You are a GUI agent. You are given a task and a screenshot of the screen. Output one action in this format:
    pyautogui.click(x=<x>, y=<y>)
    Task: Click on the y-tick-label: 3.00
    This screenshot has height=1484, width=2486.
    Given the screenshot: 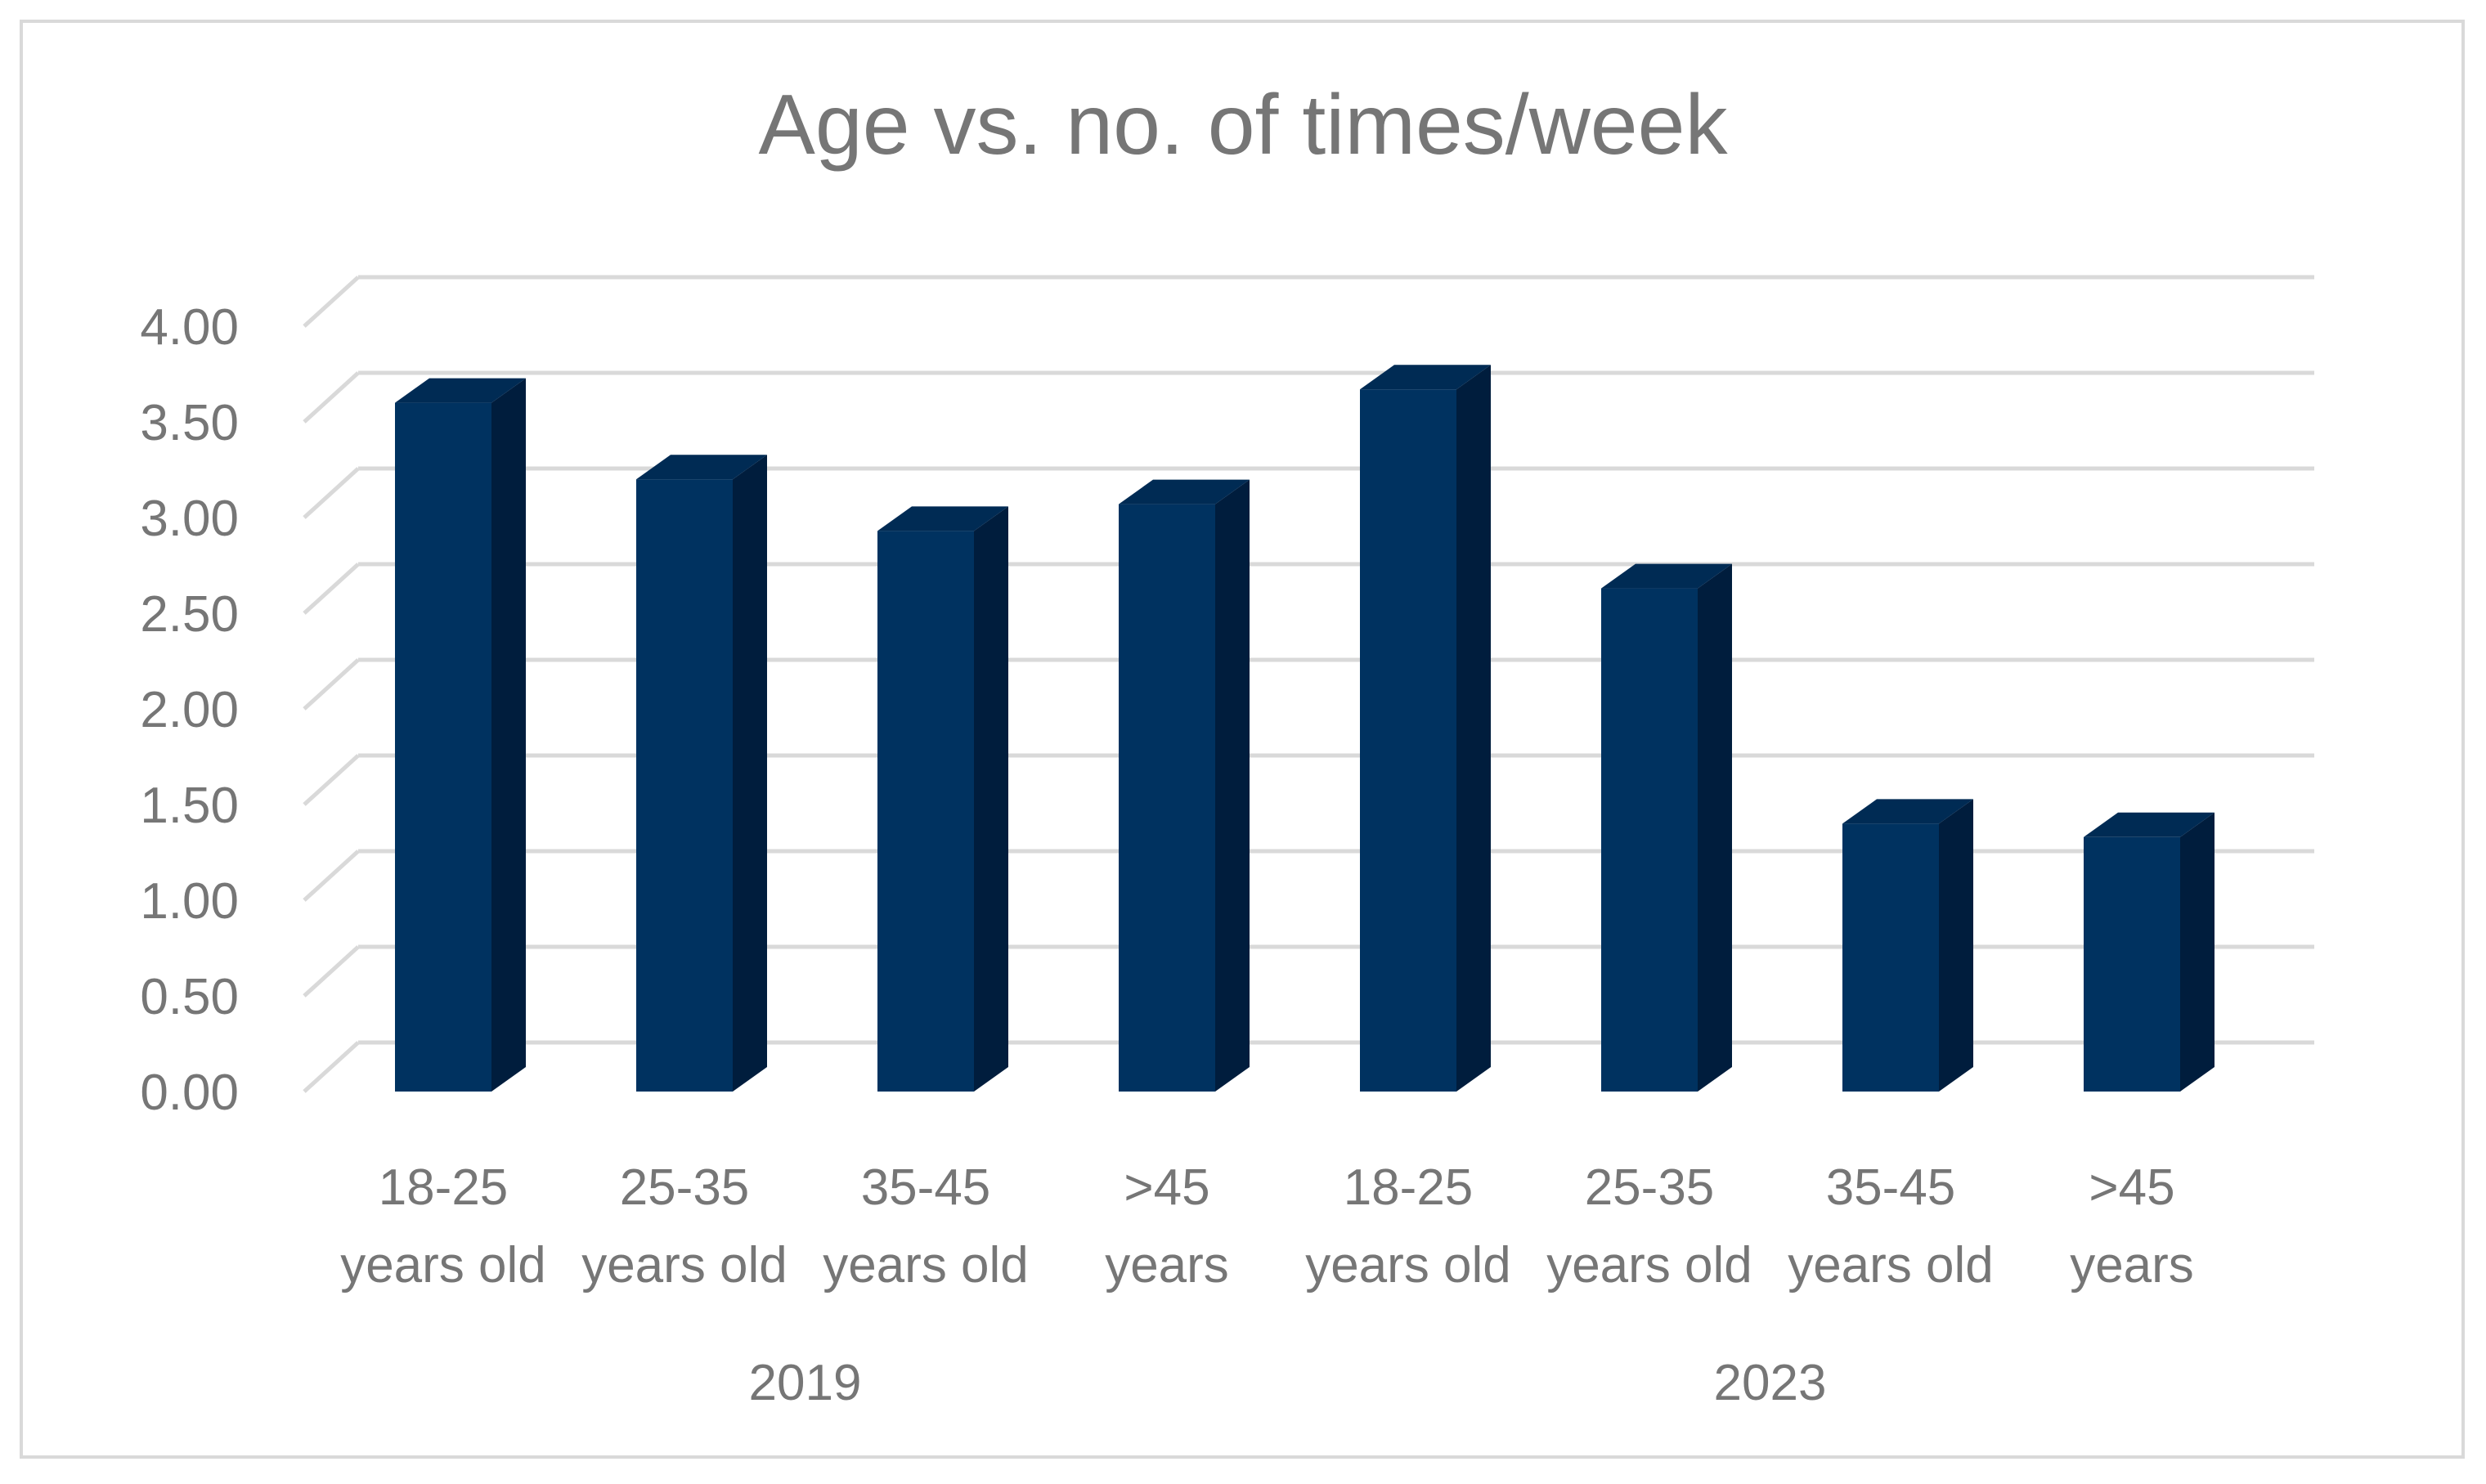 What is the action you would take?
    pyautogui.click(x=189, y=519)
    